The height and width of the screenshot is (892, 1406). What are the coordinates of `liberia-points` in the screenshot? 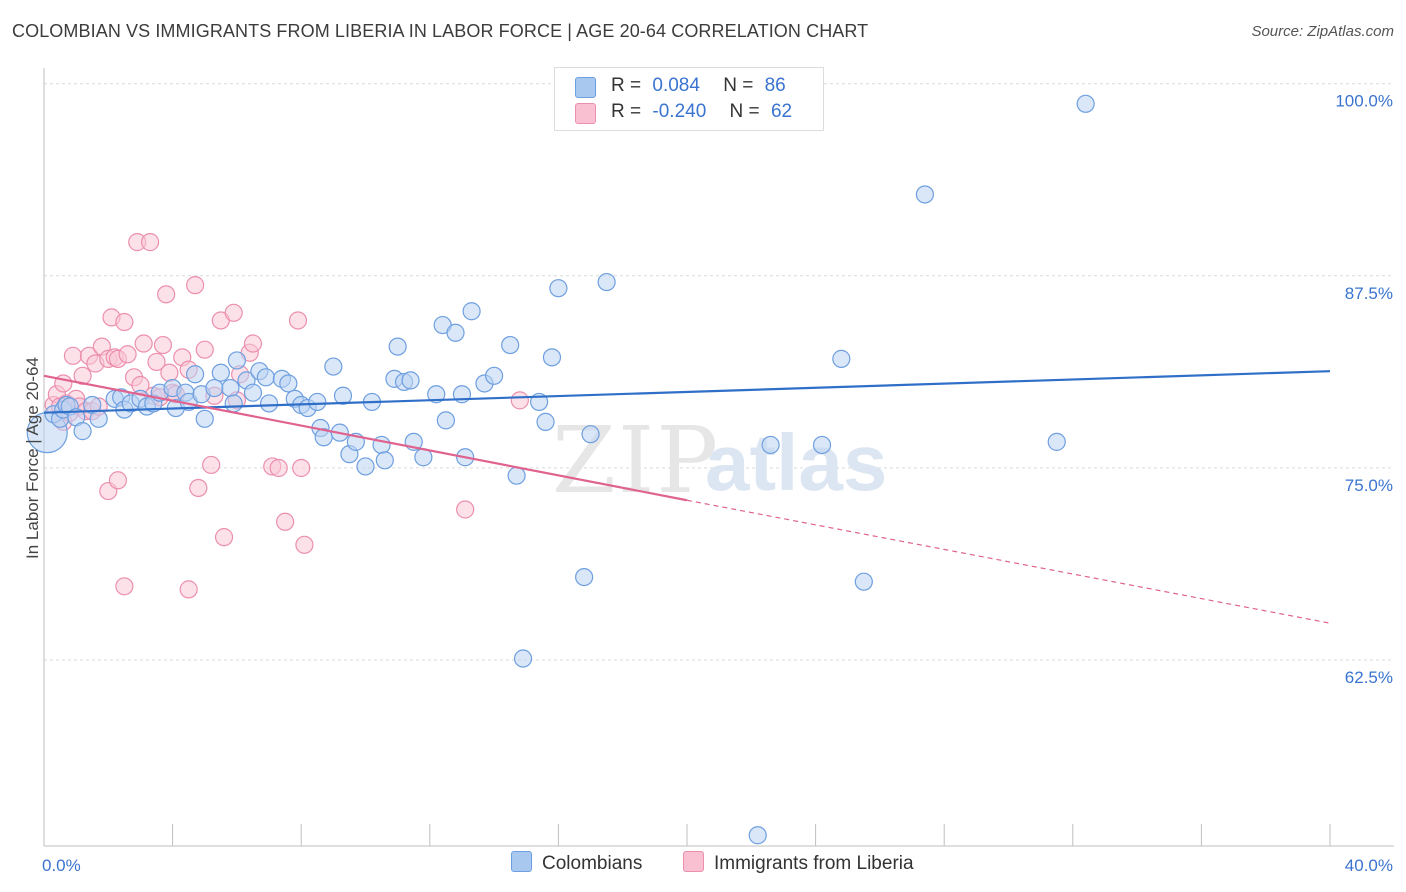 It's located at (286, 416).